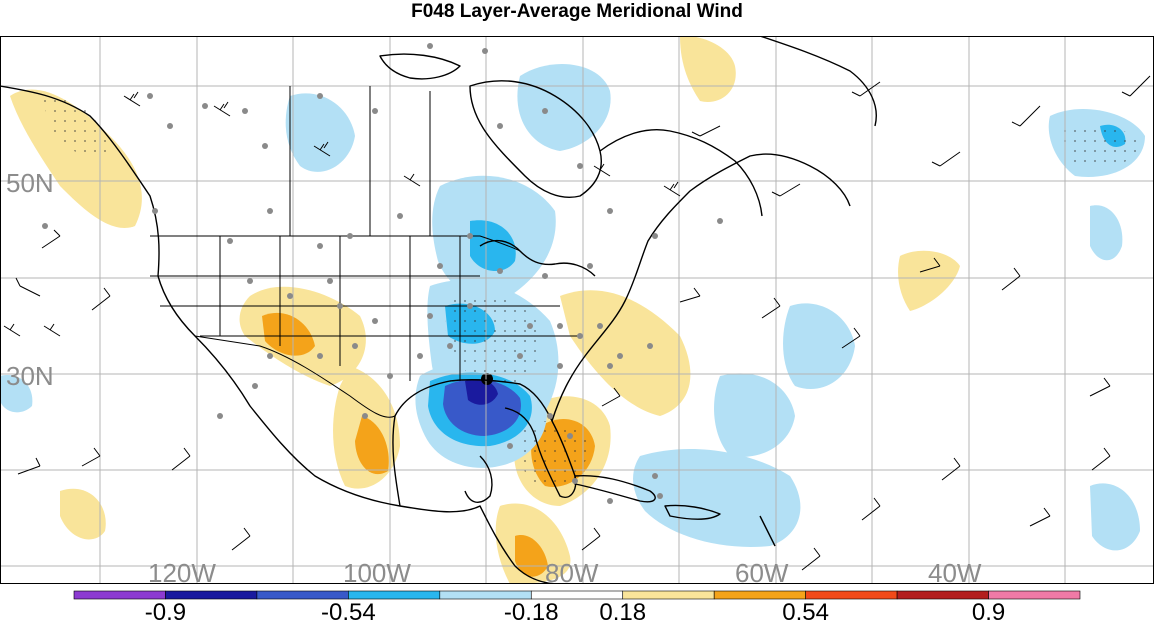 The width and height of the screenshot is (1154, 622). Describe the element at coordinates (478, 479) in the screenshot. I see `coast-yucatan` at that location.